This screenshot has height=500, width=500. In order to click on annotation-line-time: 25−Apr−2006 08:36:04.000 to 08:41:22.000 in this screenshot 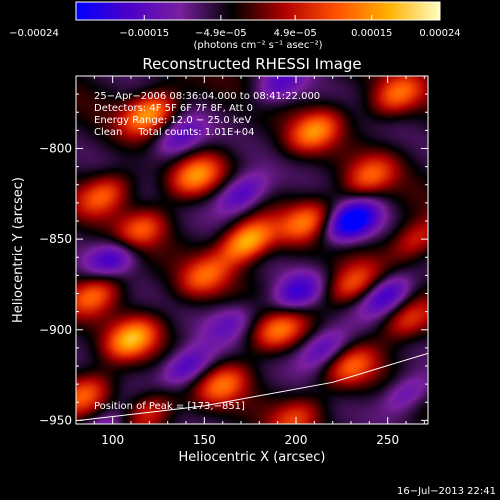, I will do `click(207, 96)`.